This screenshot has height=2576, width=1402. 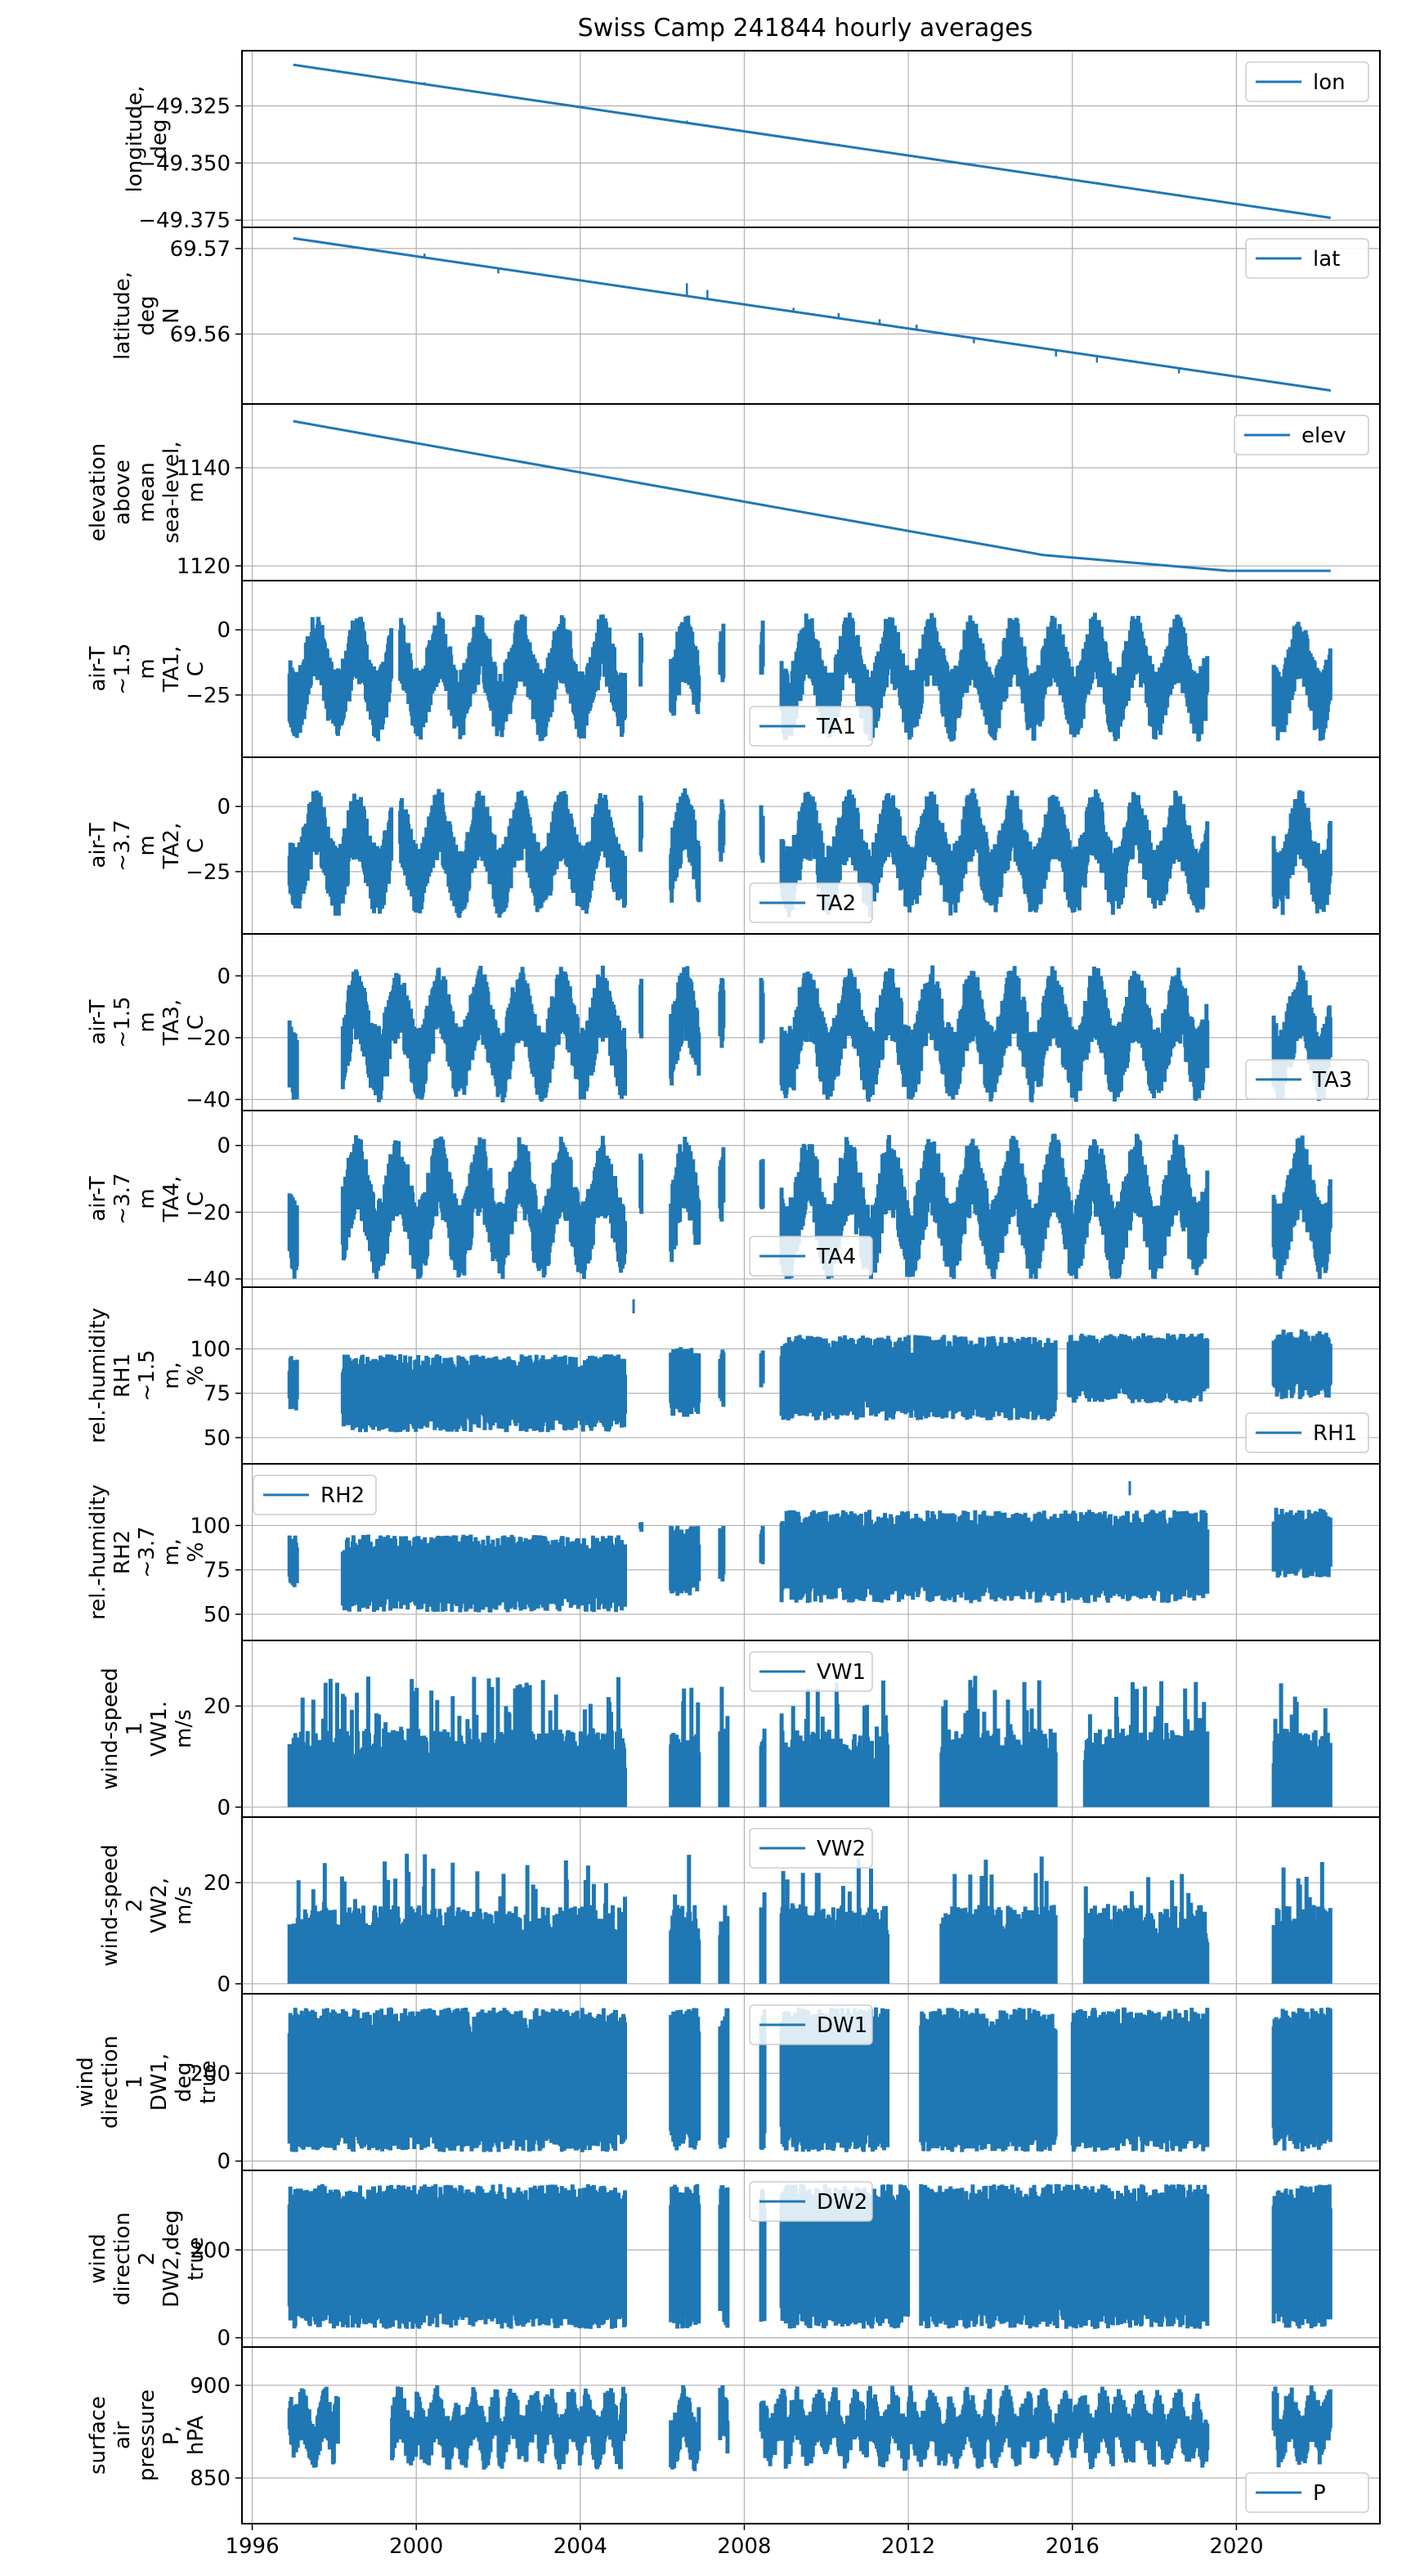 I want to click on y-tick-label: 69.56, so click(x=200, y=334).